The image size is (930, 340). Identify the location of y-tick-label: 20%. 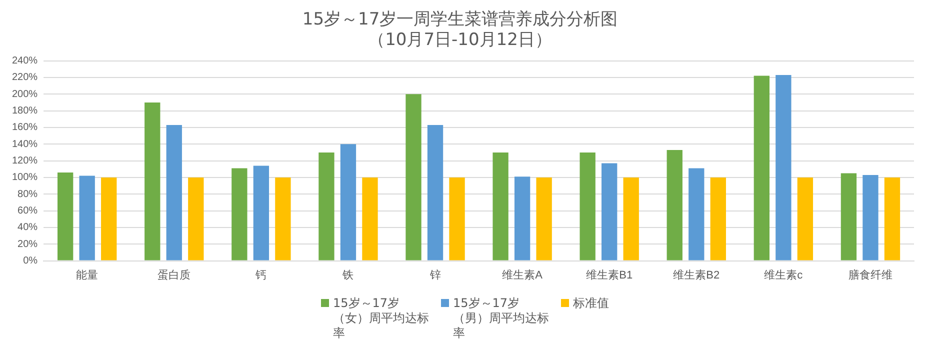
(28, 244).